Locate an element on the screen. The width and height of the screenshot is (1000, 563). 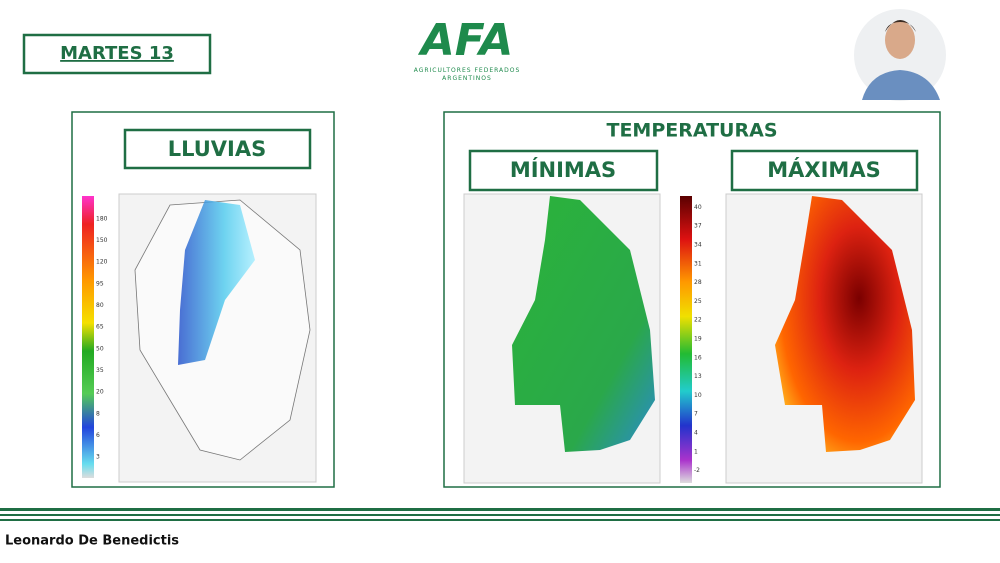
speaker-photo is located at coordinates (900, 55).